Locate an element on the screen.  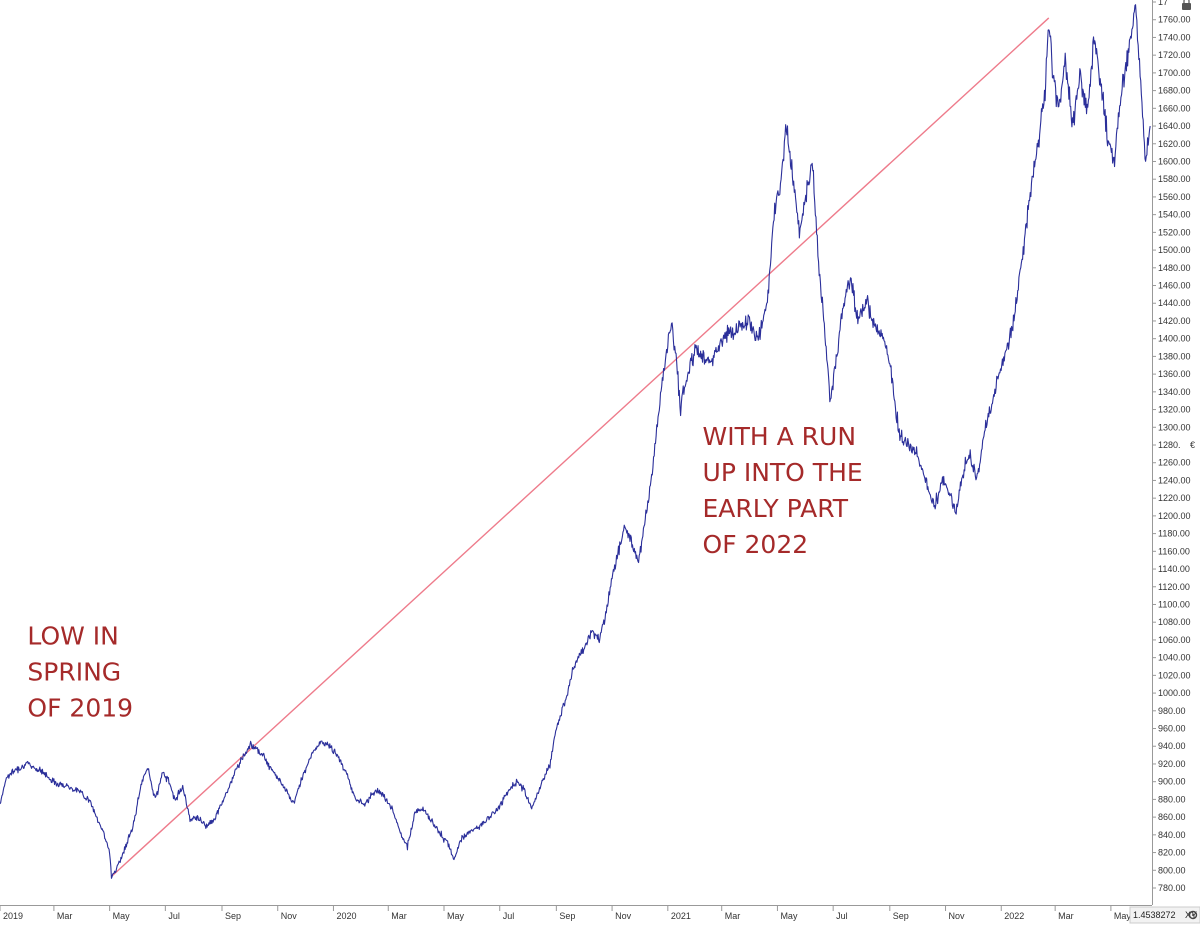
price-marker-icon: € is located at coordinates (1192, 445).